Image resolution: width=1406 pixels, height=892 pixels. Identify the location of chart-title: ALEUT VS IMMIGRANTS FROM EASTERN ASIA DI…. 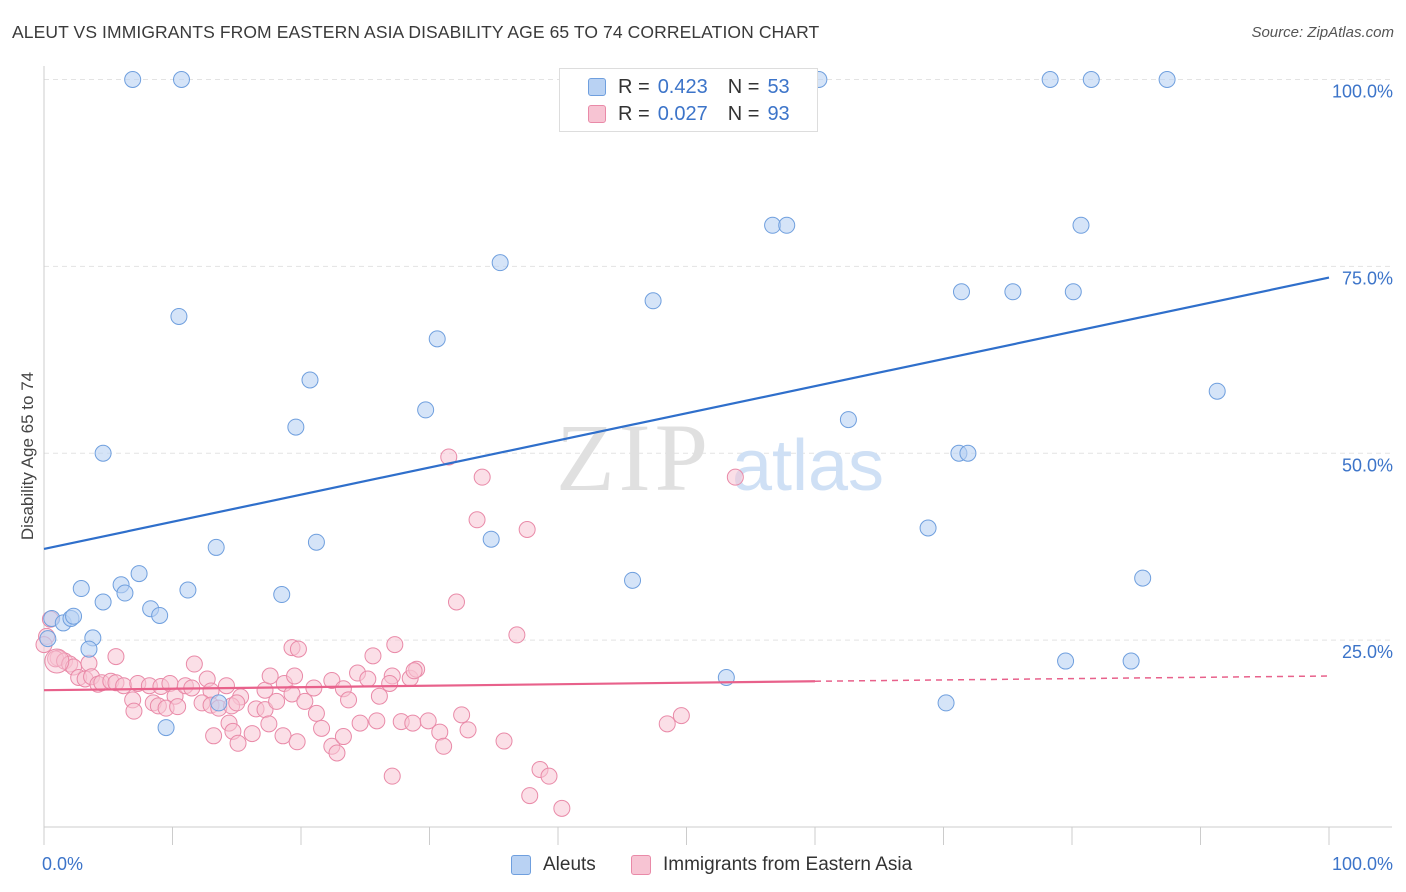
(416, 32).